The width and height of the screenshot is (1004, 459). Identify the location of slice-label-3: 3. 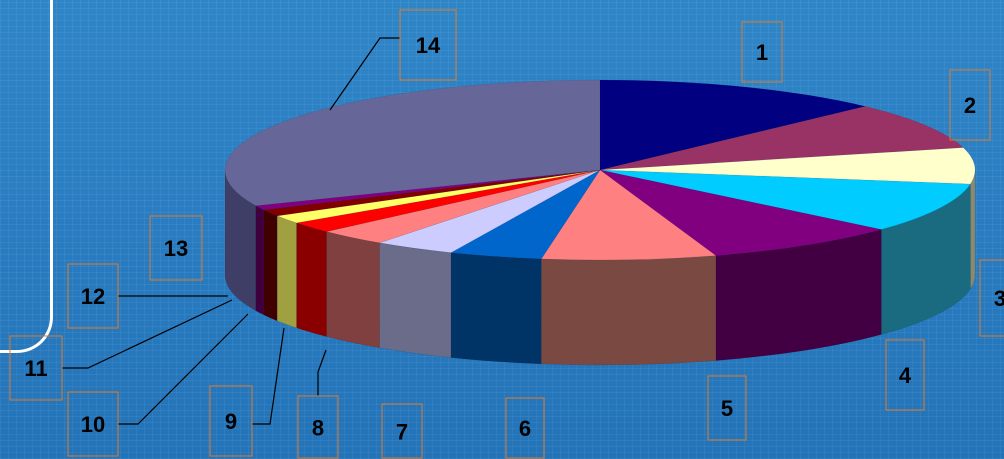
(991, 298).